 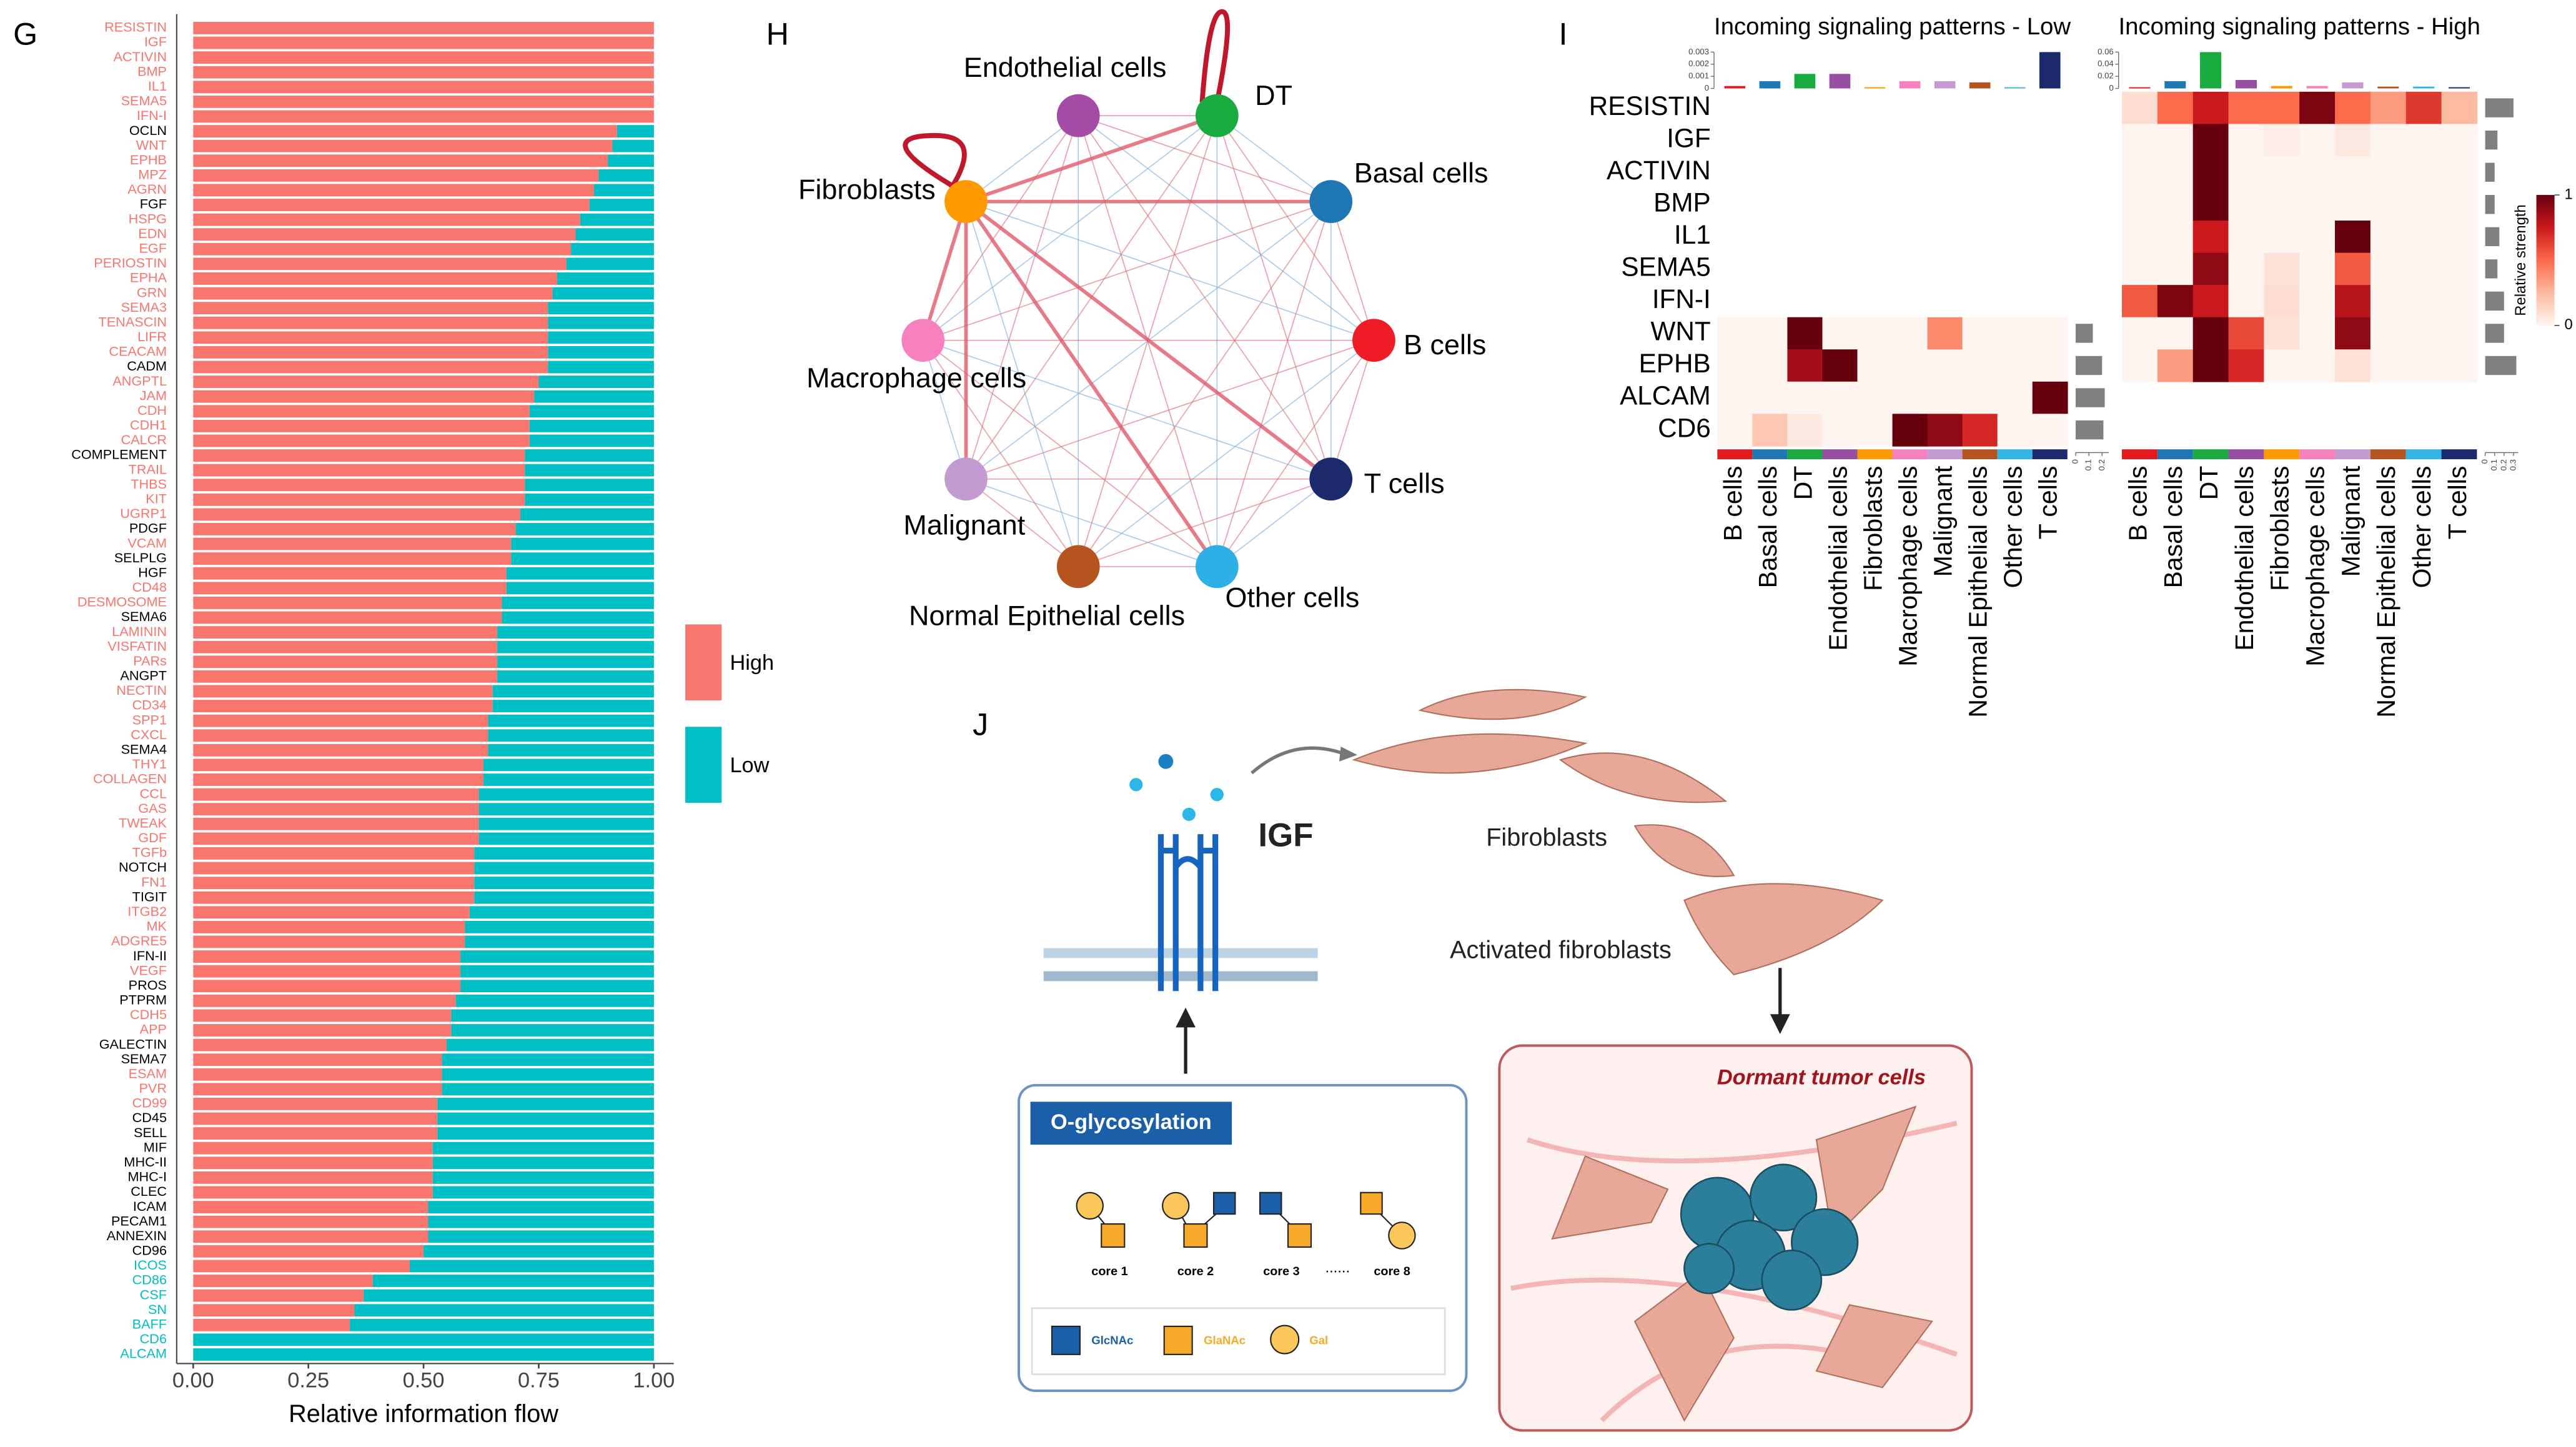 What do you see at coordinates (1109, 1271) in the screenshot?
I see `core-label: core 1` at bounding box center [1109, 1271].